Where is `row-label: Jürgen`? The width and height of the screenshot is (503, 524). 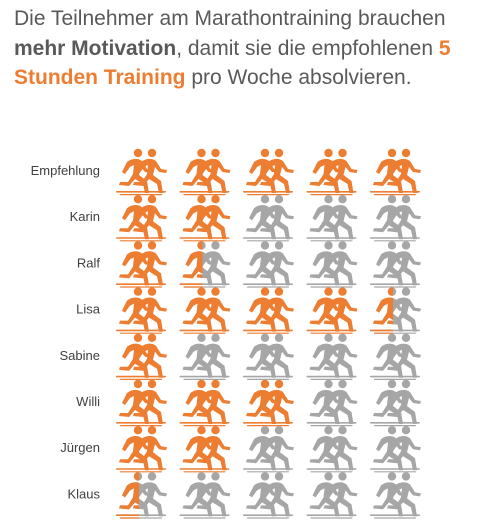 row-label: Jürgen is located at coordinates (80, 447).